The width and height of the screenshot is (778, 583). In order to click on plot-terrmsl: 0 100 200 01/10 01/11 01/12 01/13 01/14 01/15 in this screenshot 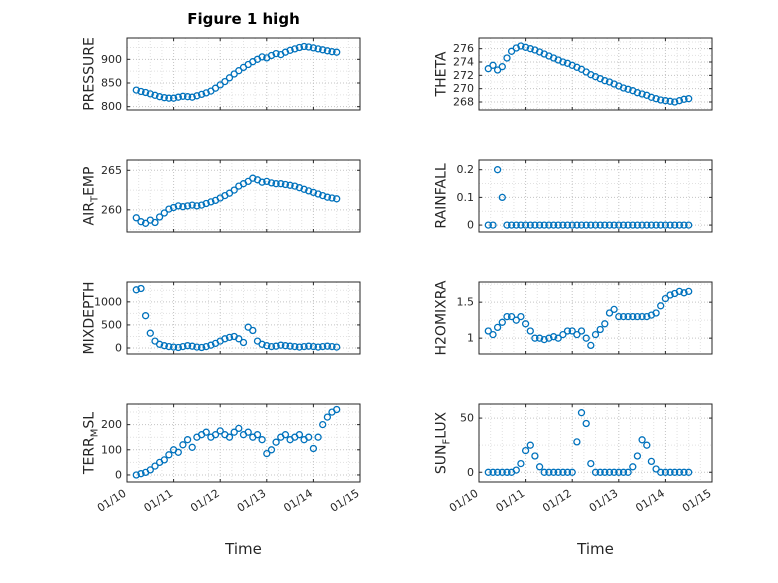, I will do `click(228, 459)`.